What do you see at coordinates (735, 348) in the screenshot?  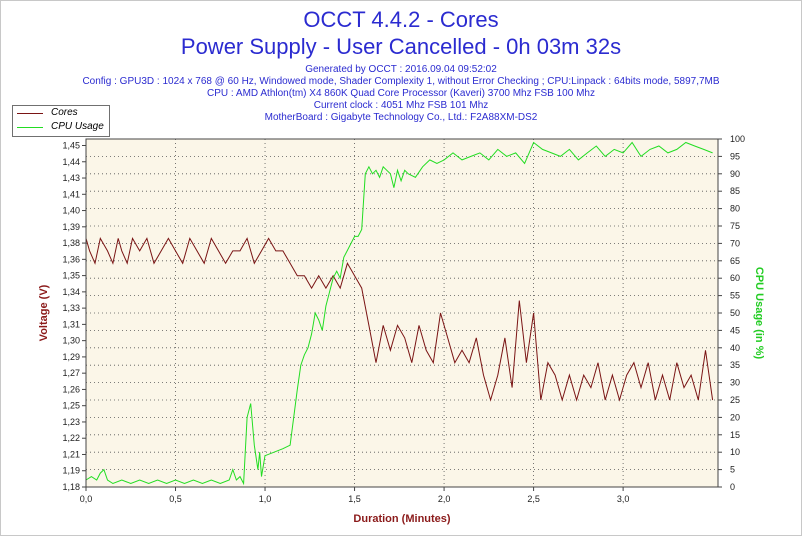 I see `y-right-tick-label: 40` at bounding box center [735, 348].